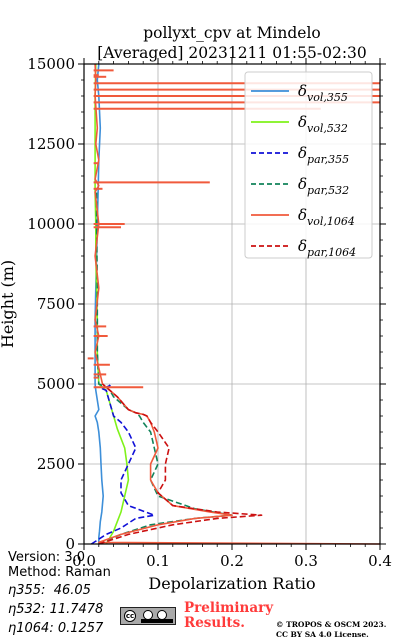 This screenshot has width=400, height=640. I want to click on legend-label-vol-532: δvol,532, so click(323, 124).